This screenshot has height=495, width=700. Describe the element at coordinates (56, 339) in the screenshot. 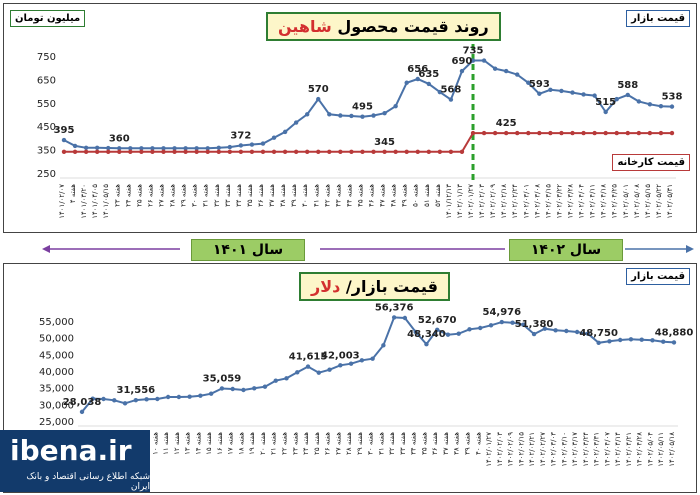

I see `y-tick-label: 50,000` at that location.